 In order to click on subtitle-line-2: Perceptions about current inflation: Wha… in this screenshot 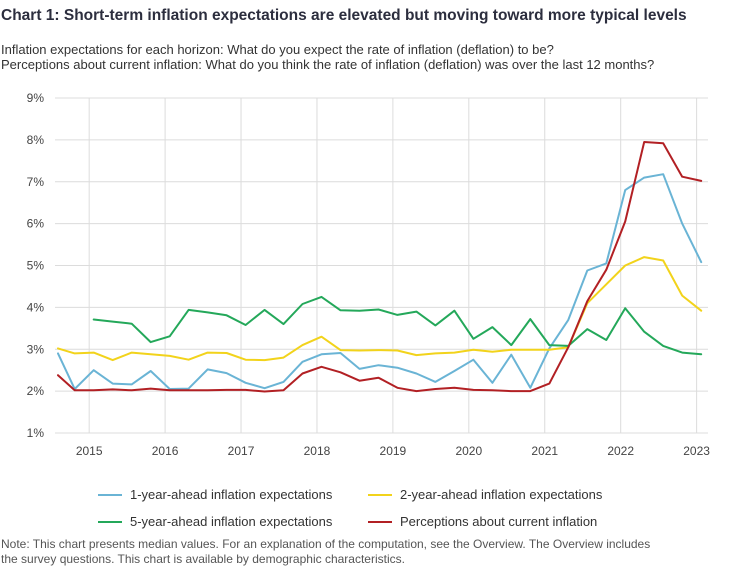, I will do `click(328, 64)`.